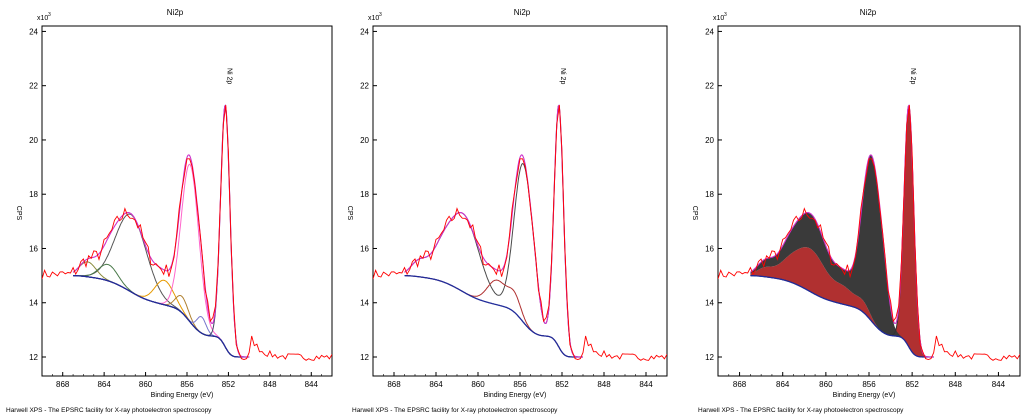  I want to click on satellite-area, so click(842, 231).